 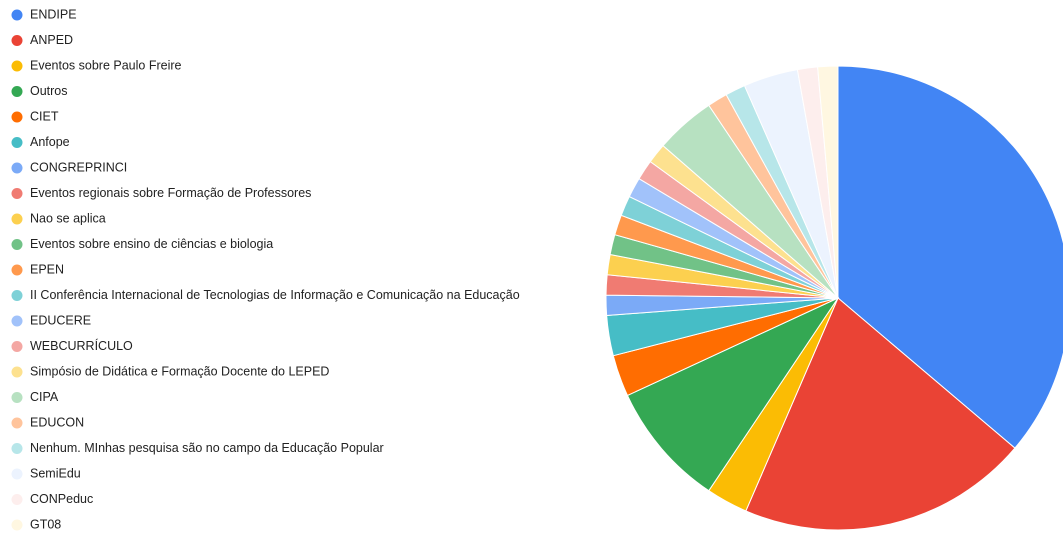 I want to click on legend-label: Outros, so click(x=49, y=91).